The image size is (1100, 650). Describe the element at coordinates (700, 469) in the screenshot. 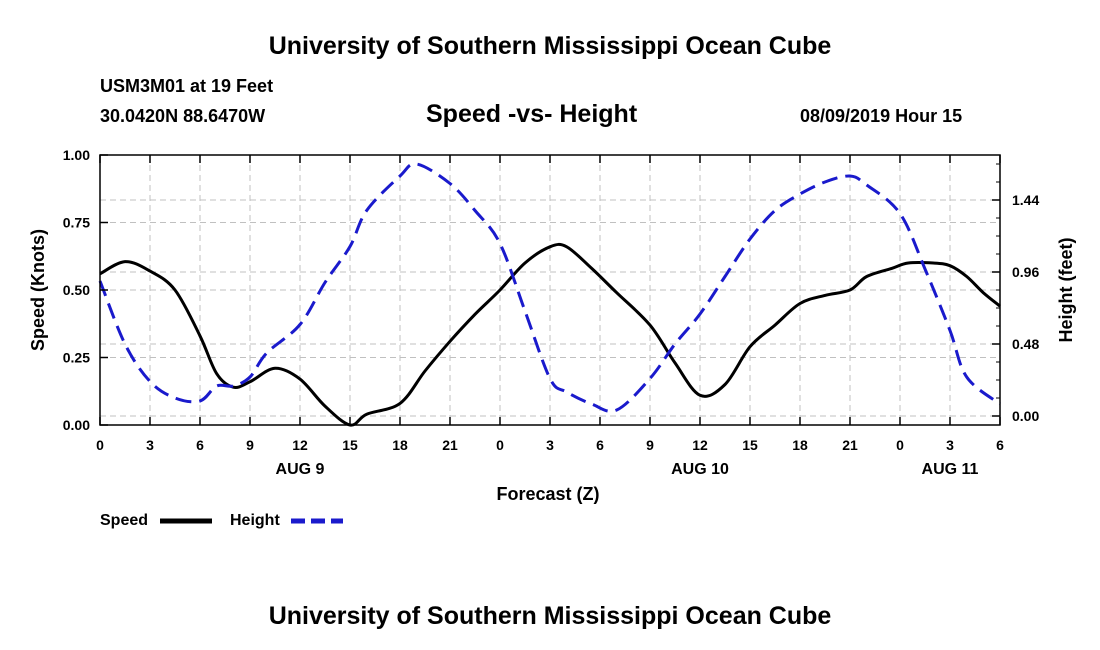

I see `date-label: AUG 10` at that location.